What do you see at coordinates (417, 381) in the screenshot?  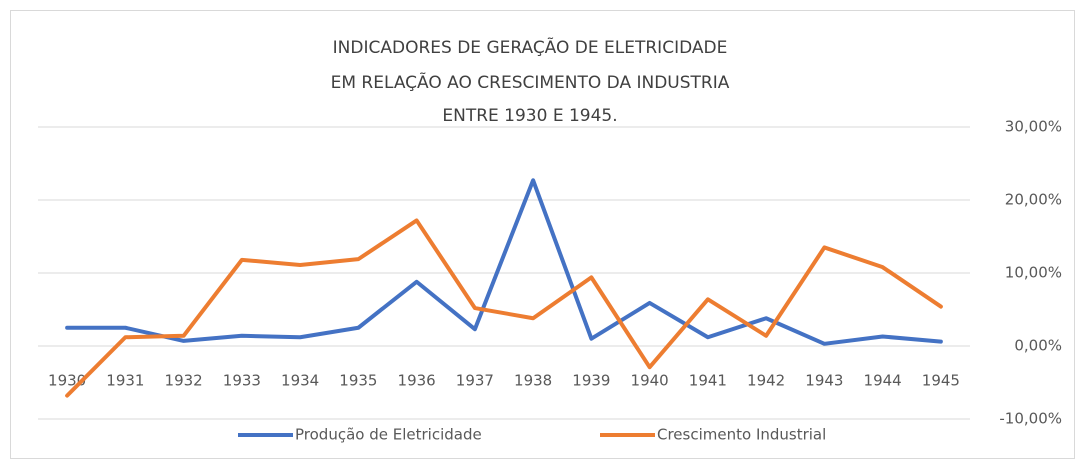 I see `x-tick-label: 1936` at bounding box center [417, 381].